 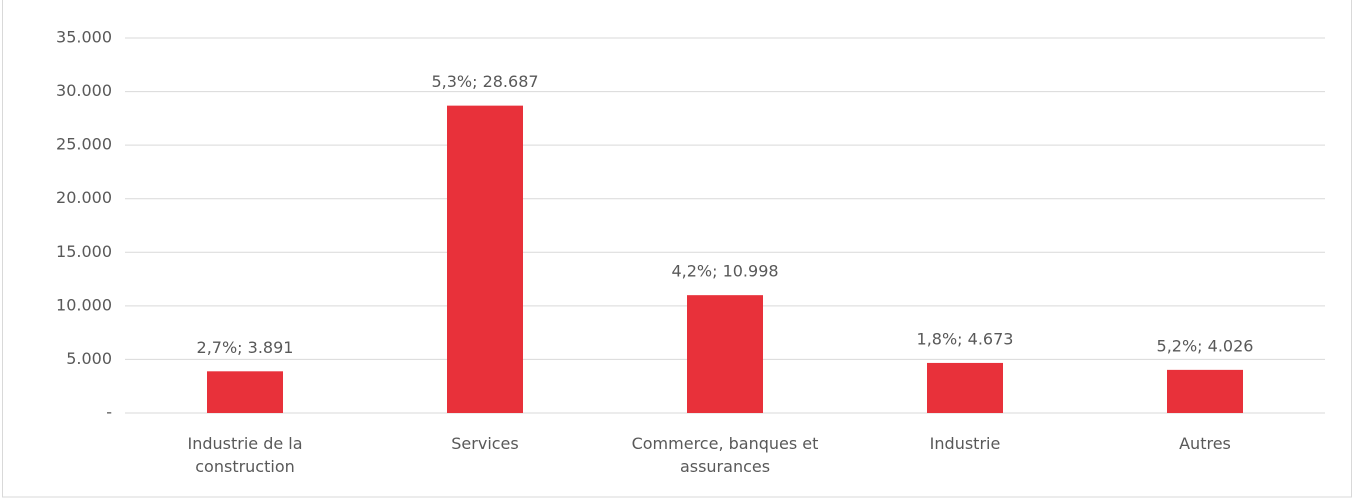 What do you see at coordinates (485, 443) in the screenshot?
I see `x-tick-label: Services` at bounding box center [485, 443].